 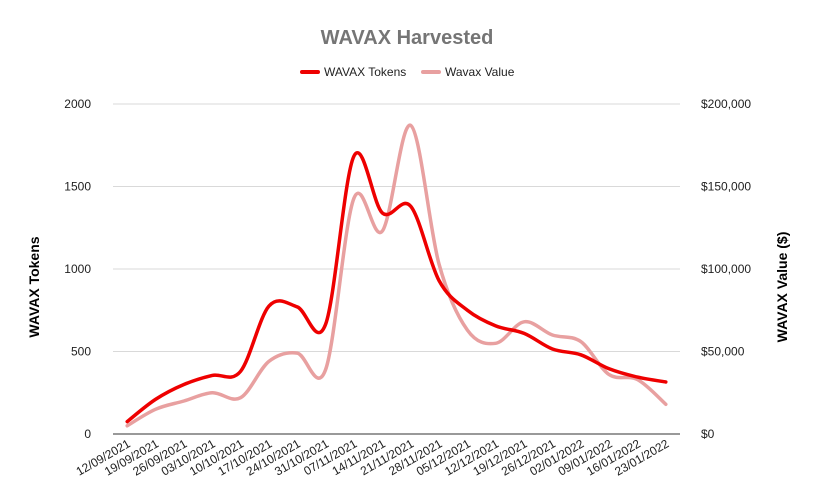 I want to click on y-left-tick-label: 0, so click(x=87, y=434).